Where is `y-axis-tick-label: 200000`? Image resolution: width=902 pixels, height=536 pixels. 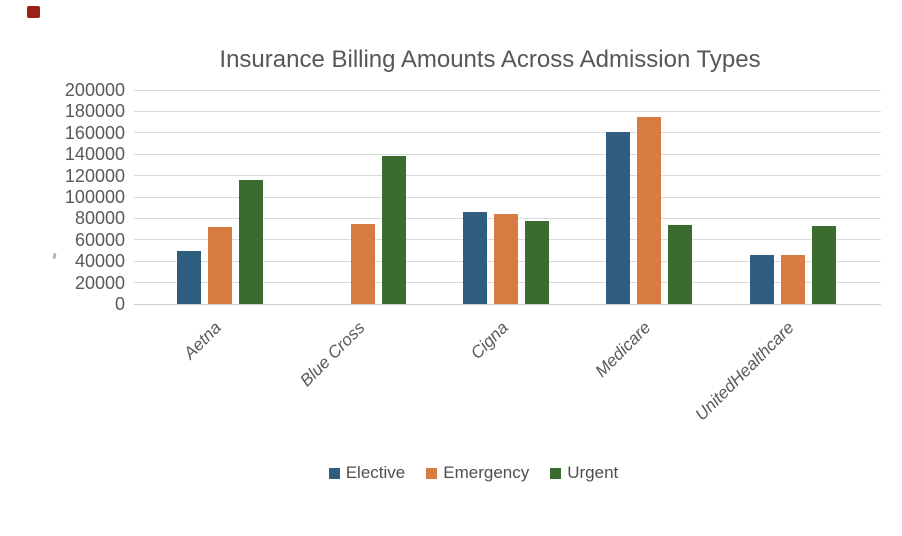
y-axis-tick-label: 200000 is located at coordinates (94, 90).